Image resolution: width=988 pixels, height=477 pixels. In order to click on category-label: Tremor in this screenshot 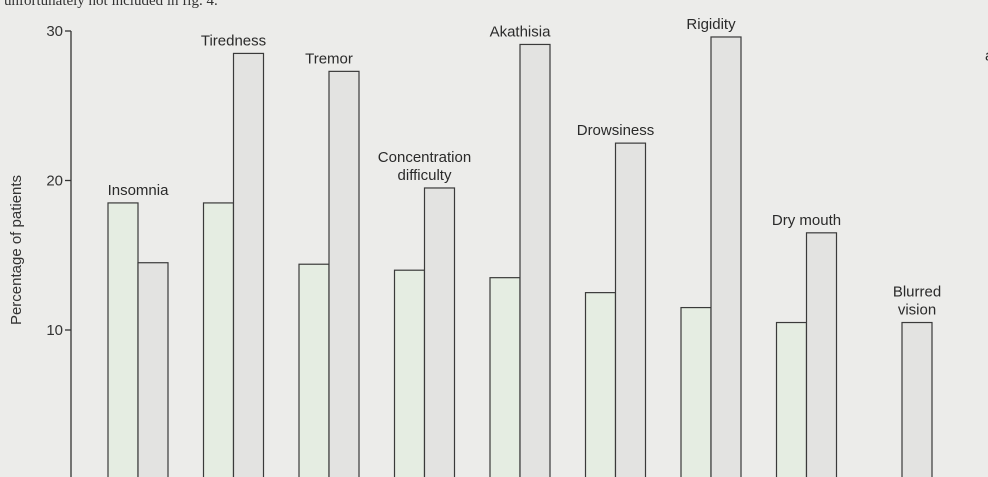, I will do `click(329, 58)`.